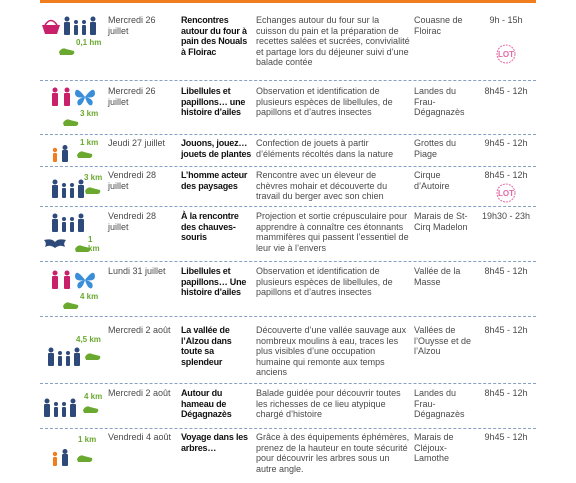  What do you see at coordinates (88, 339) in the screenshot?
I see `distance-label: 4,5 km` at bounding box center [88, 339].